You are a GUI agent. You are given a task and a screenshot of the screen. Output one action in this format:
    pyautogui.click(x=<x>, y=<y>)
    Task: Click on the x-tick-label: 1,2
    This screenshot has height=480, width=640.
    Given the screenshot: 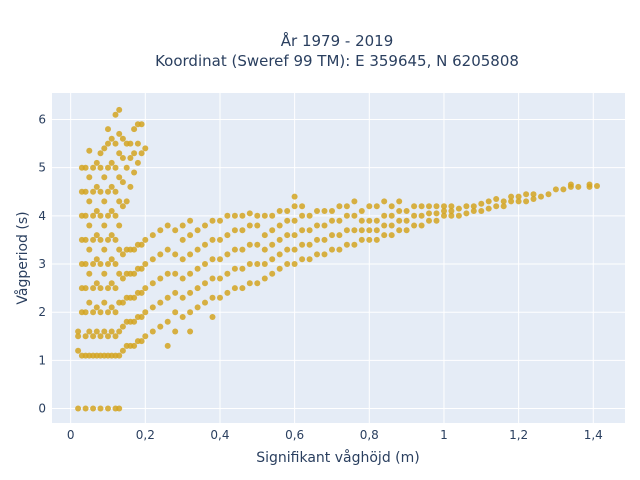 What is the action you would take?
    pyautogui.click(x=518, y=435)
    